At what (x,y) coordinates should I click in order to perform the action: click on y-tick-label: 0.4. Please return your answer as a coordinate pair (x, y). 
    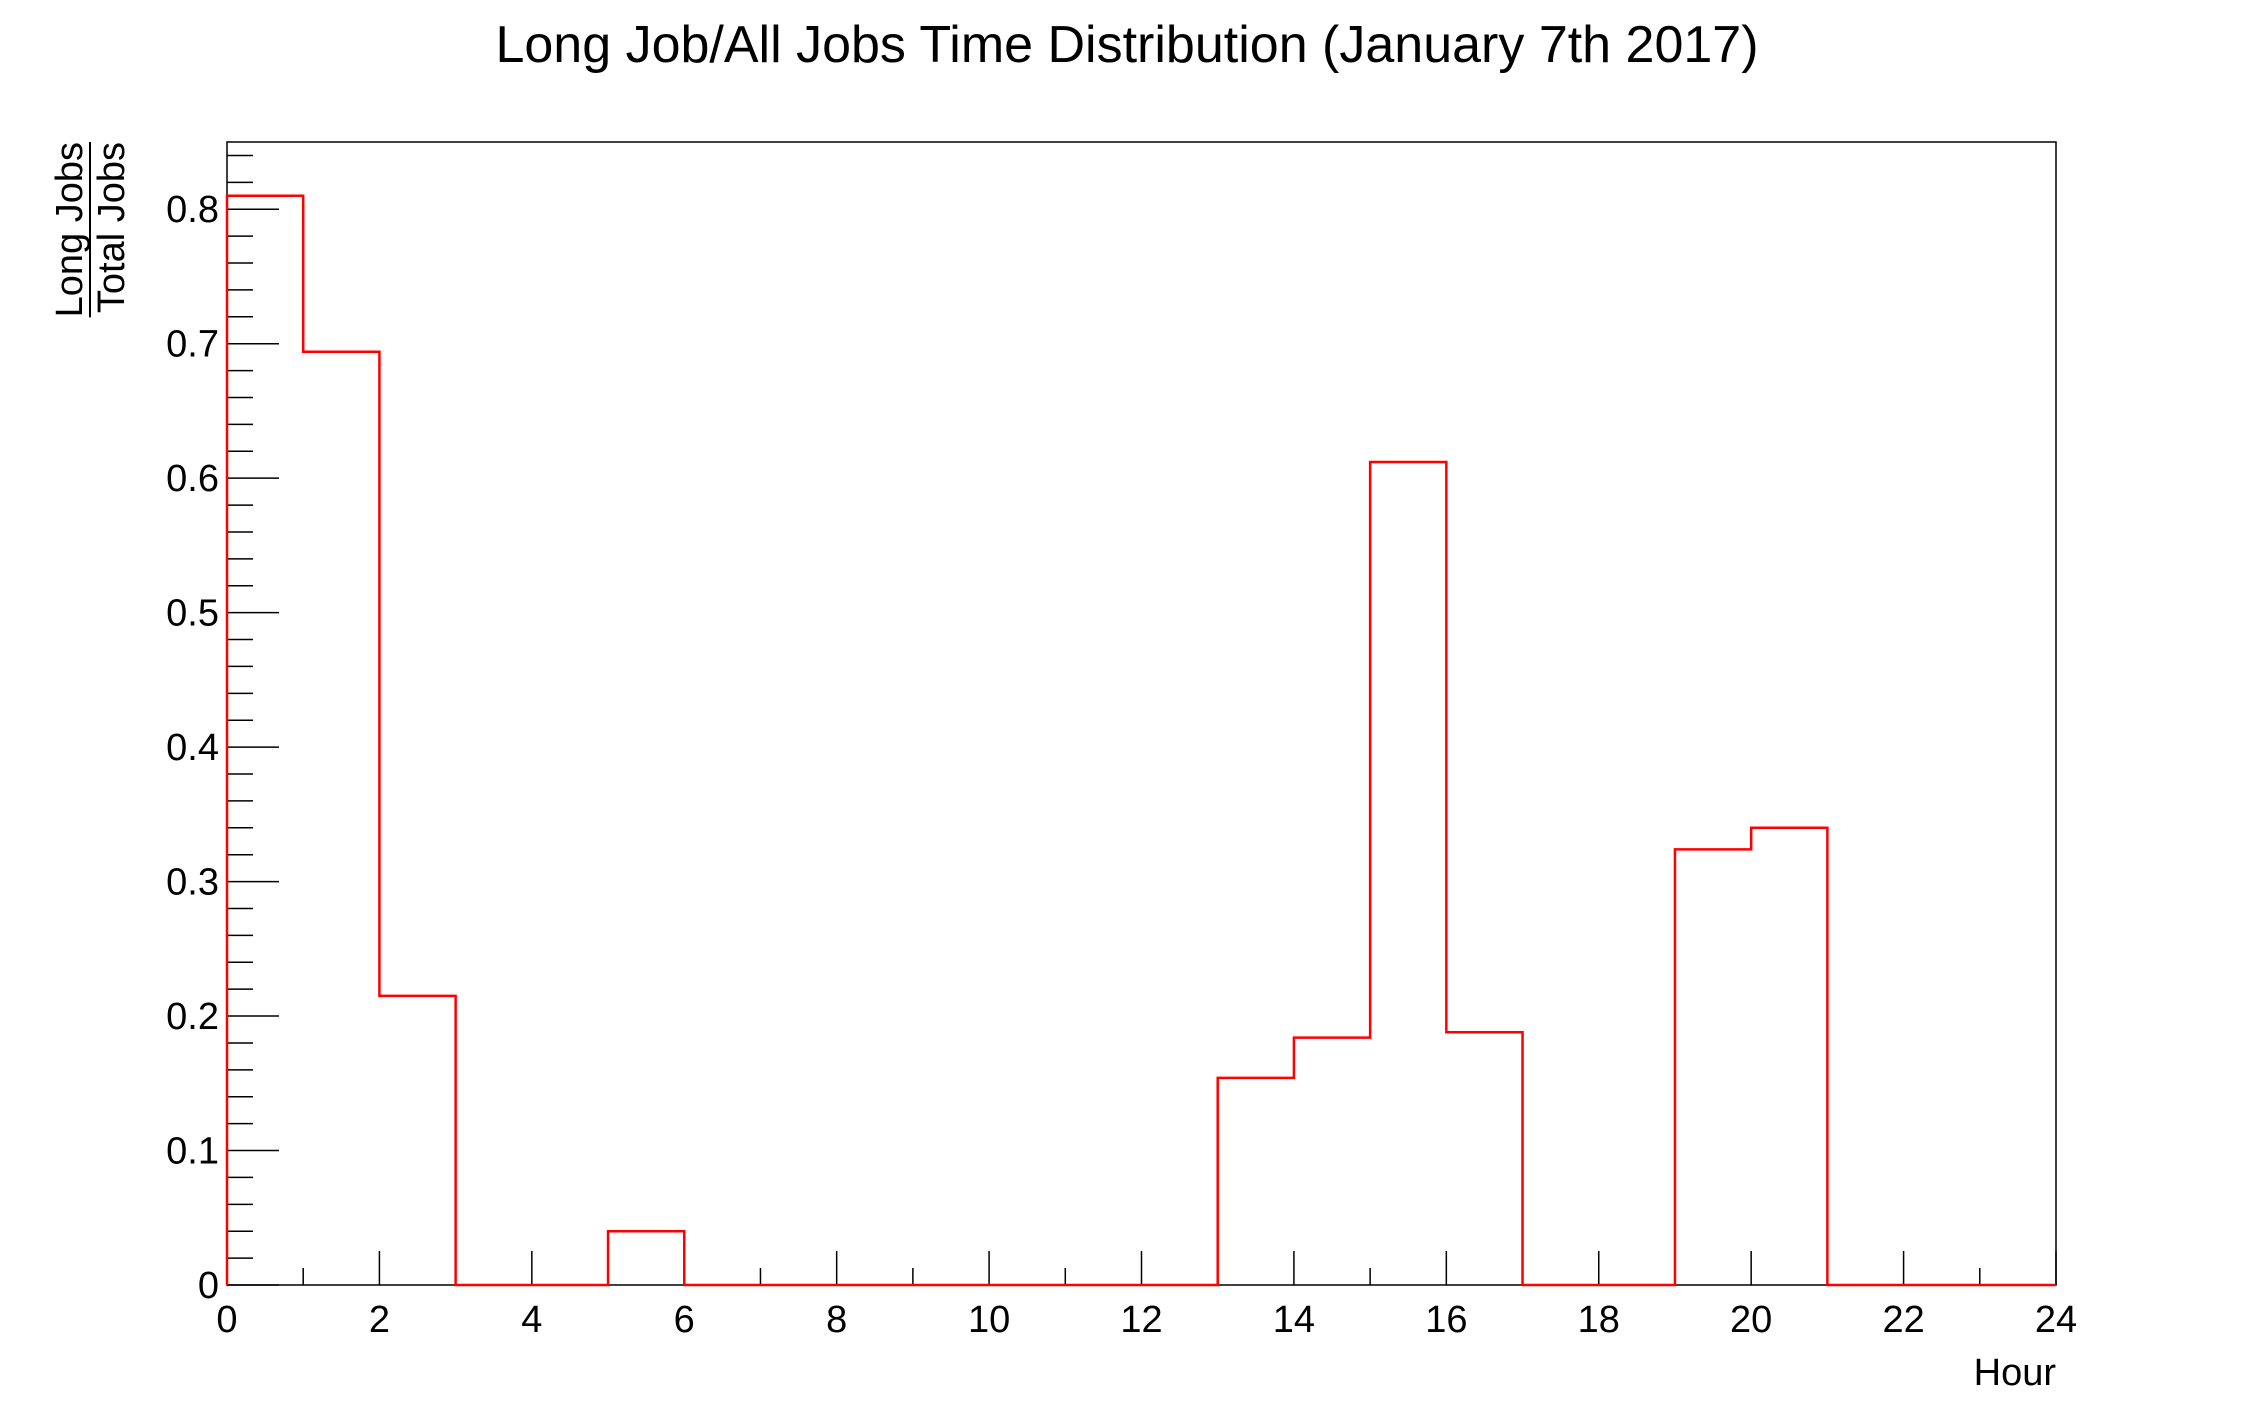
    Looking at the image, I should click on (192, 748).